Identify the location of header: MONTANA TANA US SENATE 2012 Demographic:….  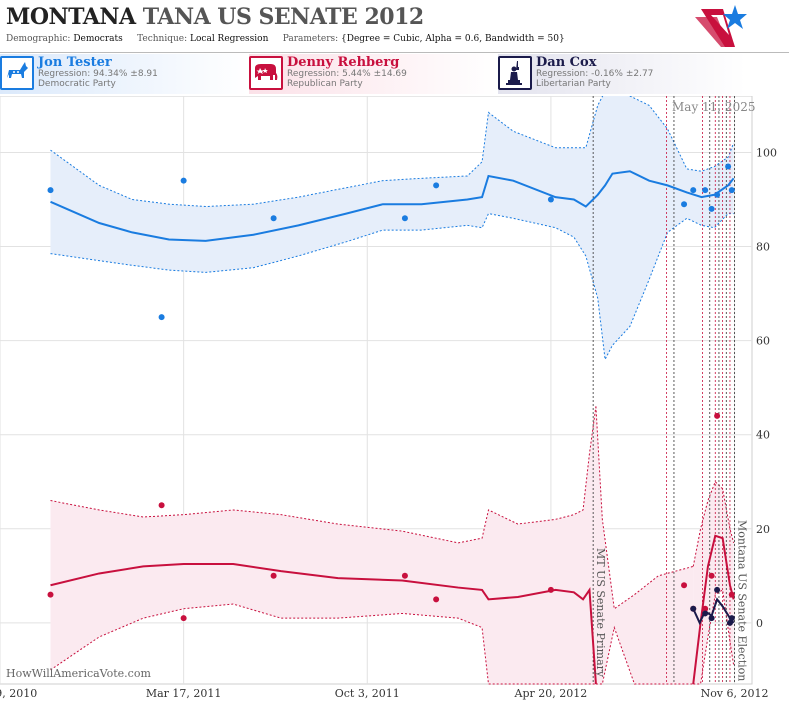
(394, 26).